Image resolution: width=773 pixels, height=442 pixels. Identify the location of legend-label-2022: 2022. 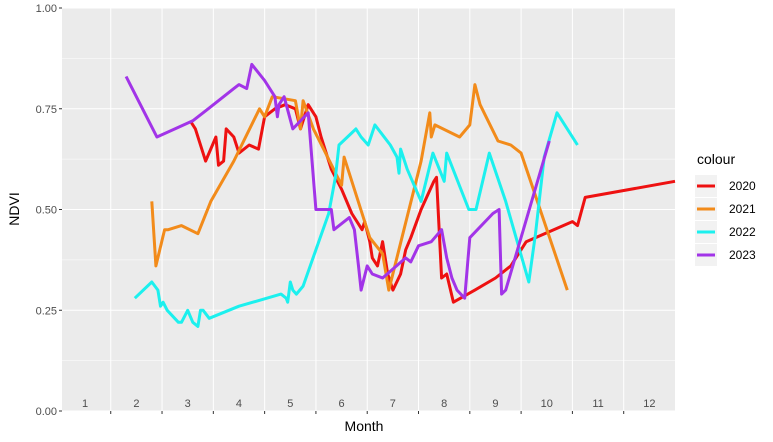
(742, 232).